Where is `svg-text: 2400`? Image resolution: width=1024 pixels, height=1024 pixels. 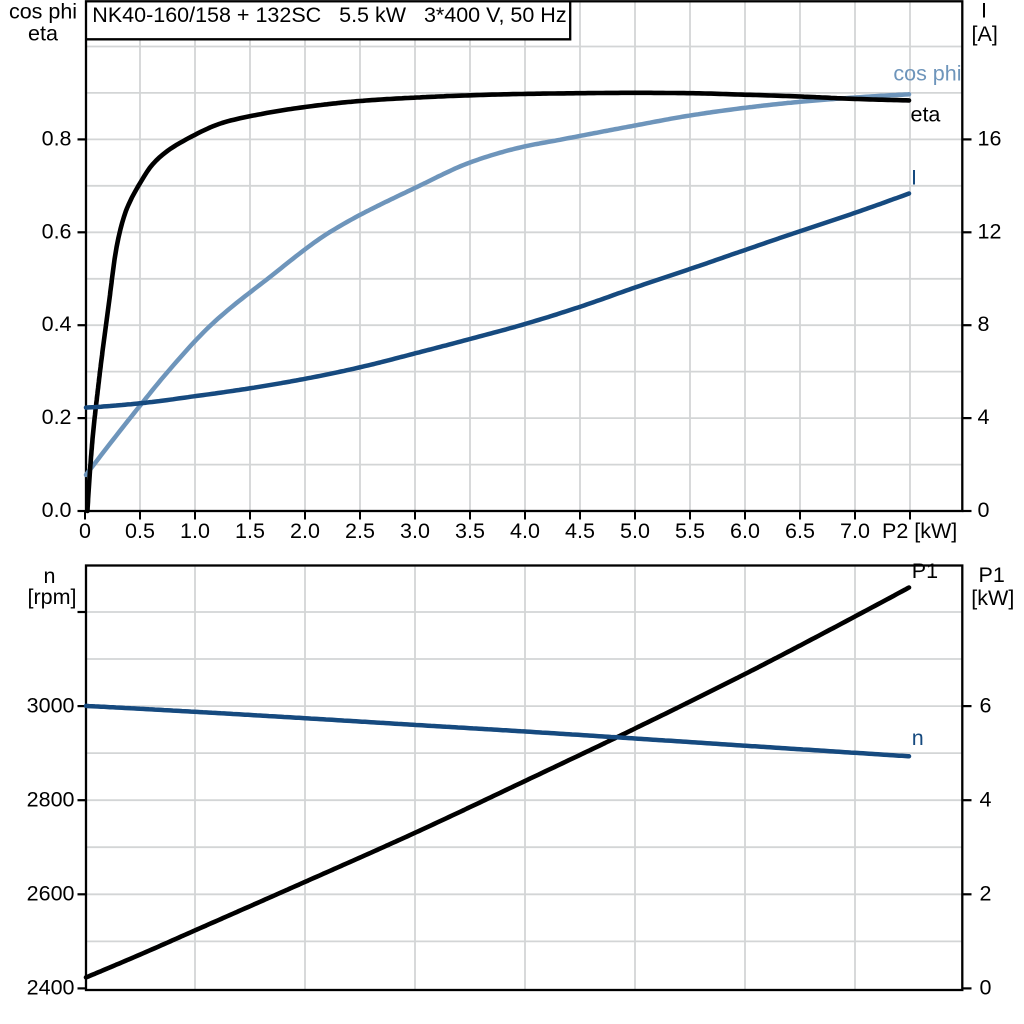 svg-text: 2400 is located at coordinates (51, 988).